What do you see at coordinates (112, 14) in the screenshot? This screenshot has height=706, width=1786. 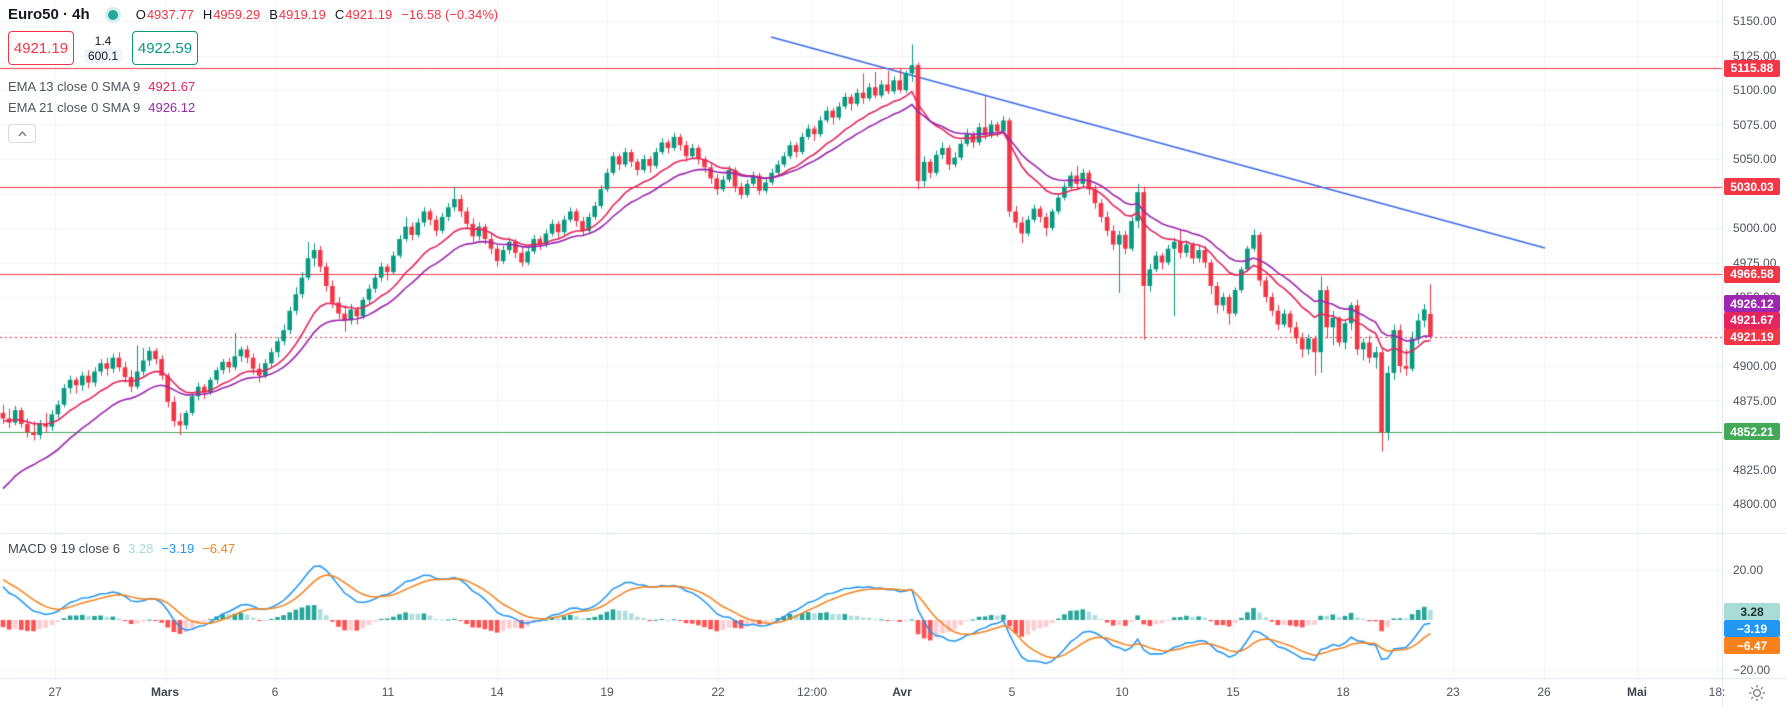 I see `market-open-dot-icon` at bounding box center [112, 14].